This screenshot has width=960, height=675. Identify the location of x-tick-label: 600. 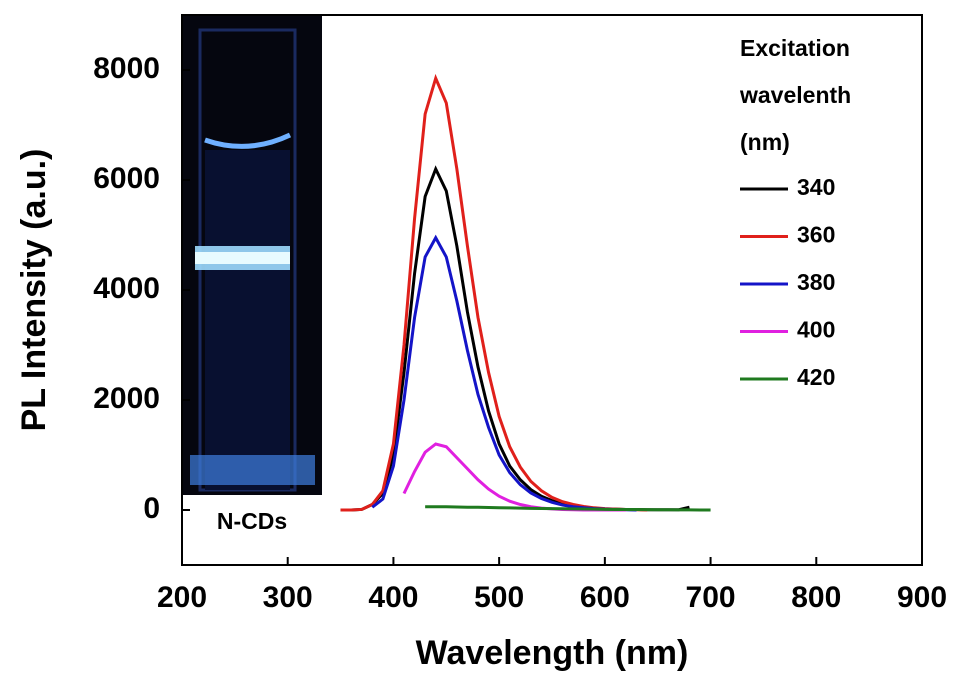
(605, 597).